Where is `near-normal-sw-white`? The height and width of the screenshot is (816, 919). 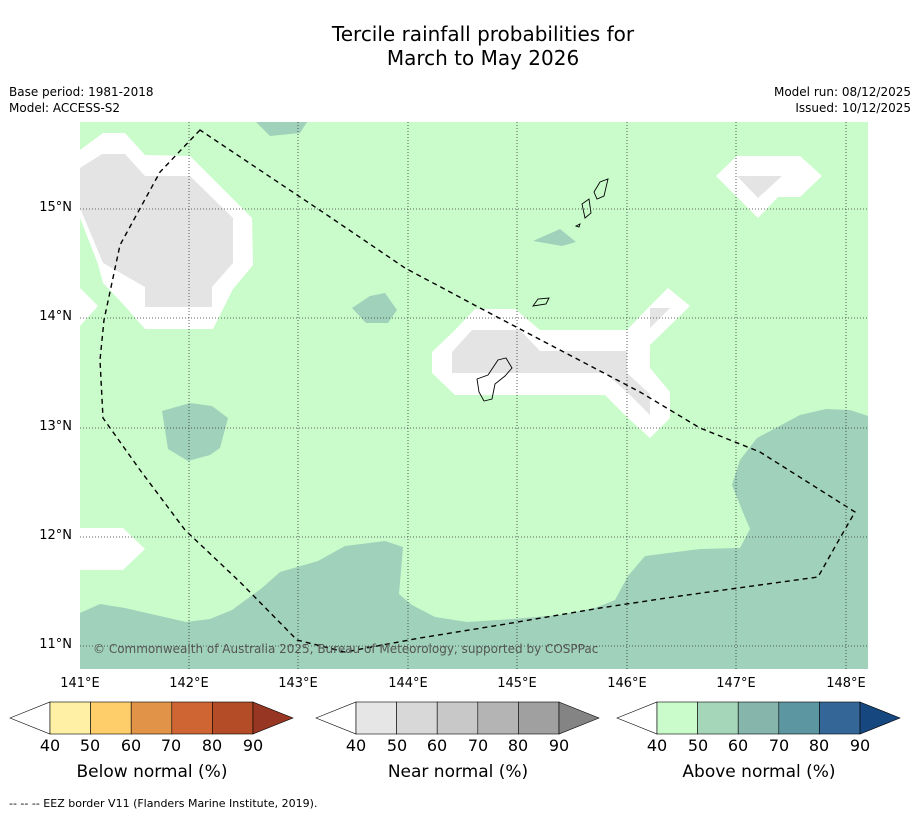 near-normal-sw-white is located at coordinates (112, 549).